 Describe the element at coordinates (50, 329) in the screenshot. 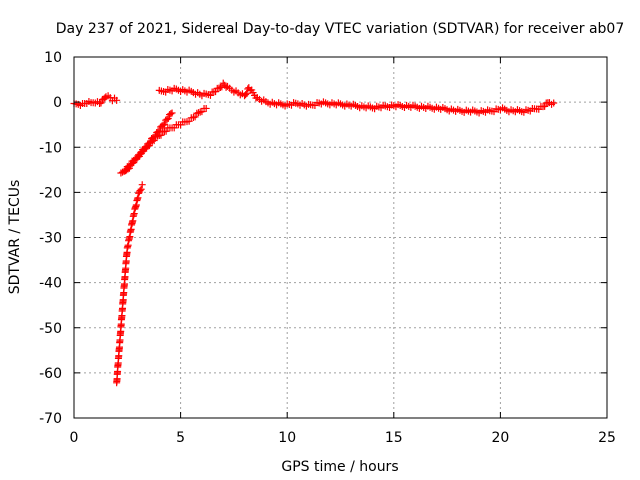

I see `y-tick-label: -50` at that location.